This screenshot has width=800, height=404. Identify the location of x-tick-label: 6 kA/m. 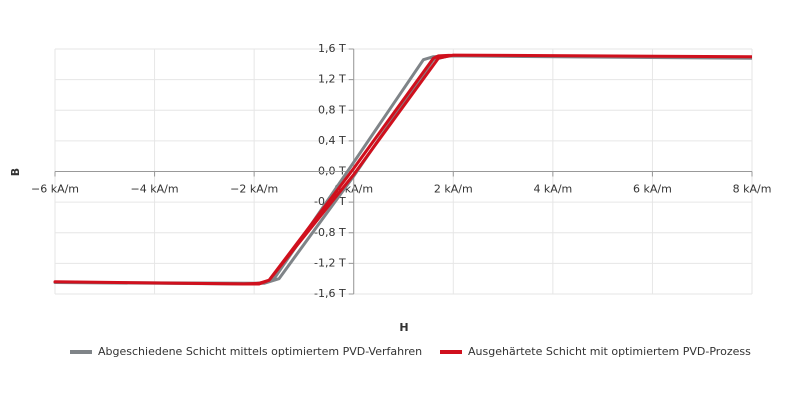
(652, 189).